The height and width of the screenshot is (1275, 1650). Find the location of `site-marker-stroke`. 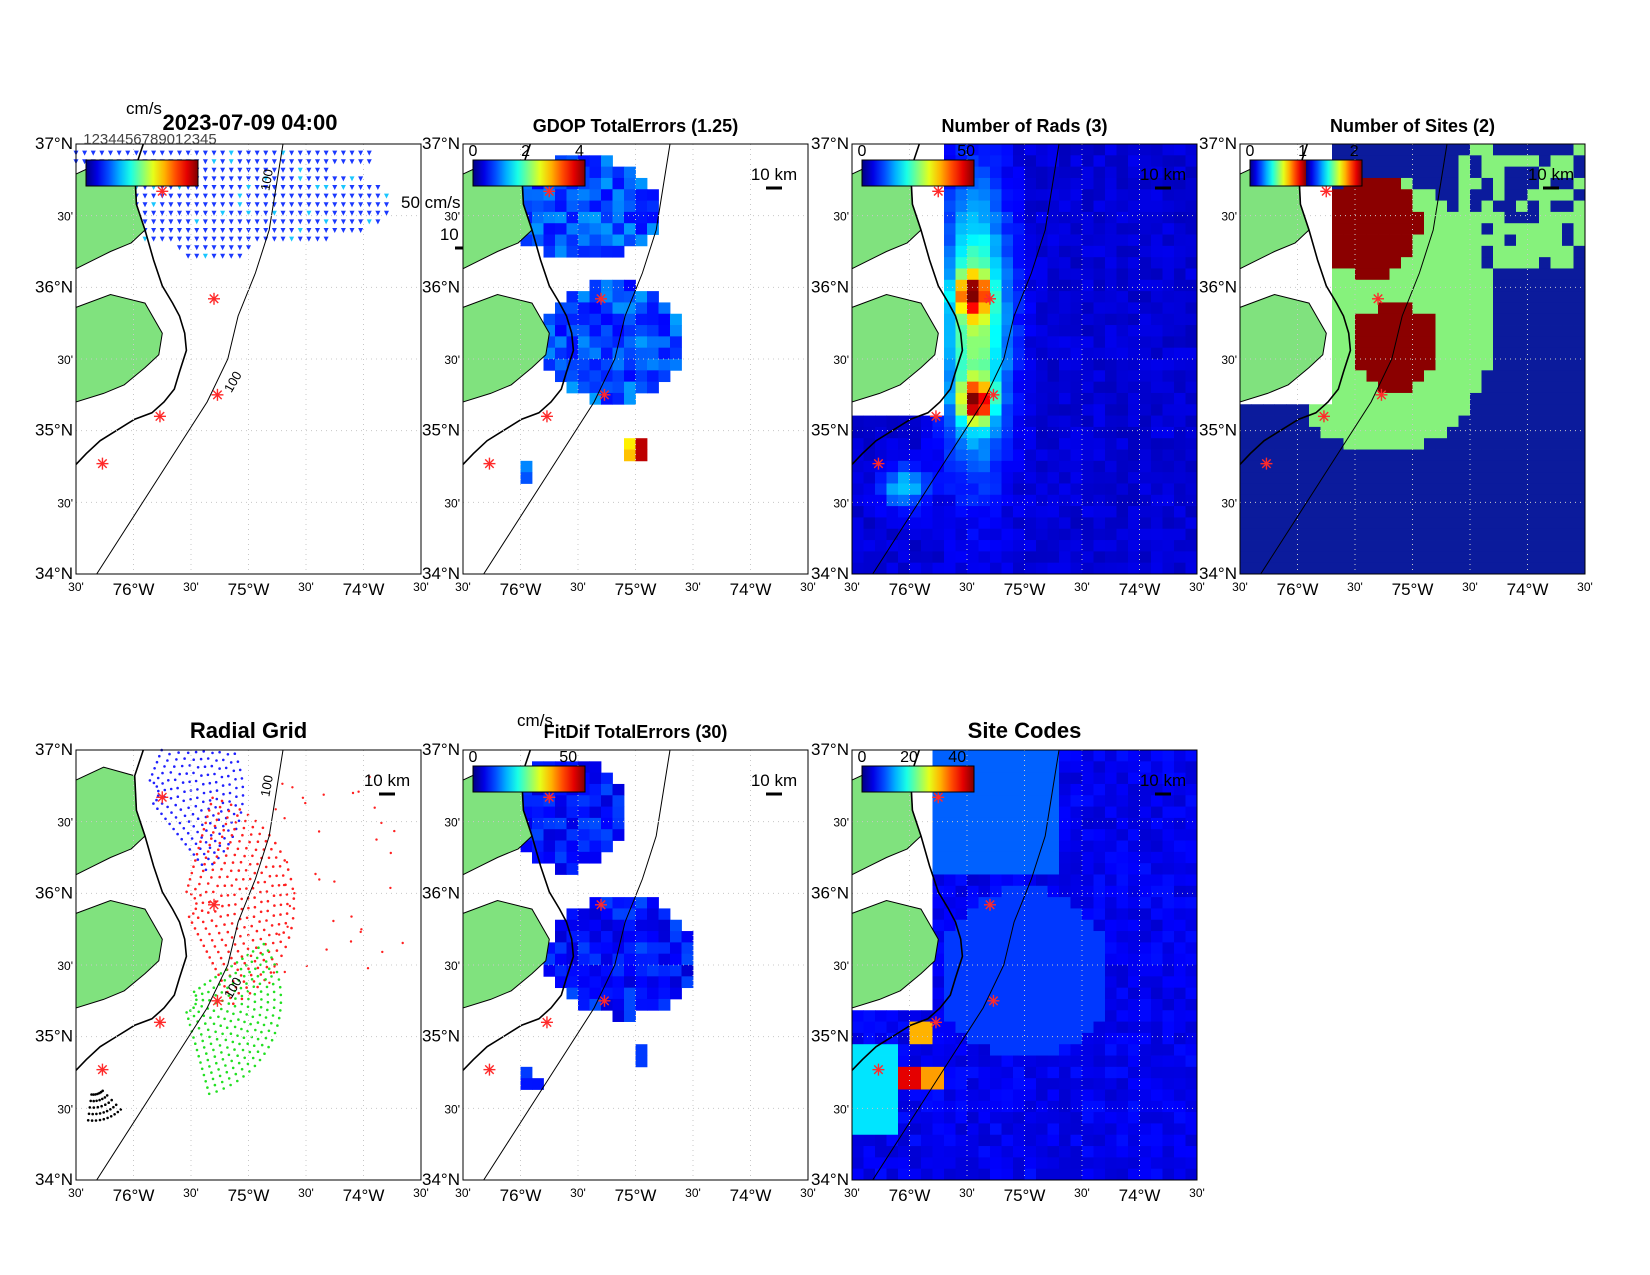

site-marker-stroke is located at coordinates (604, 395).